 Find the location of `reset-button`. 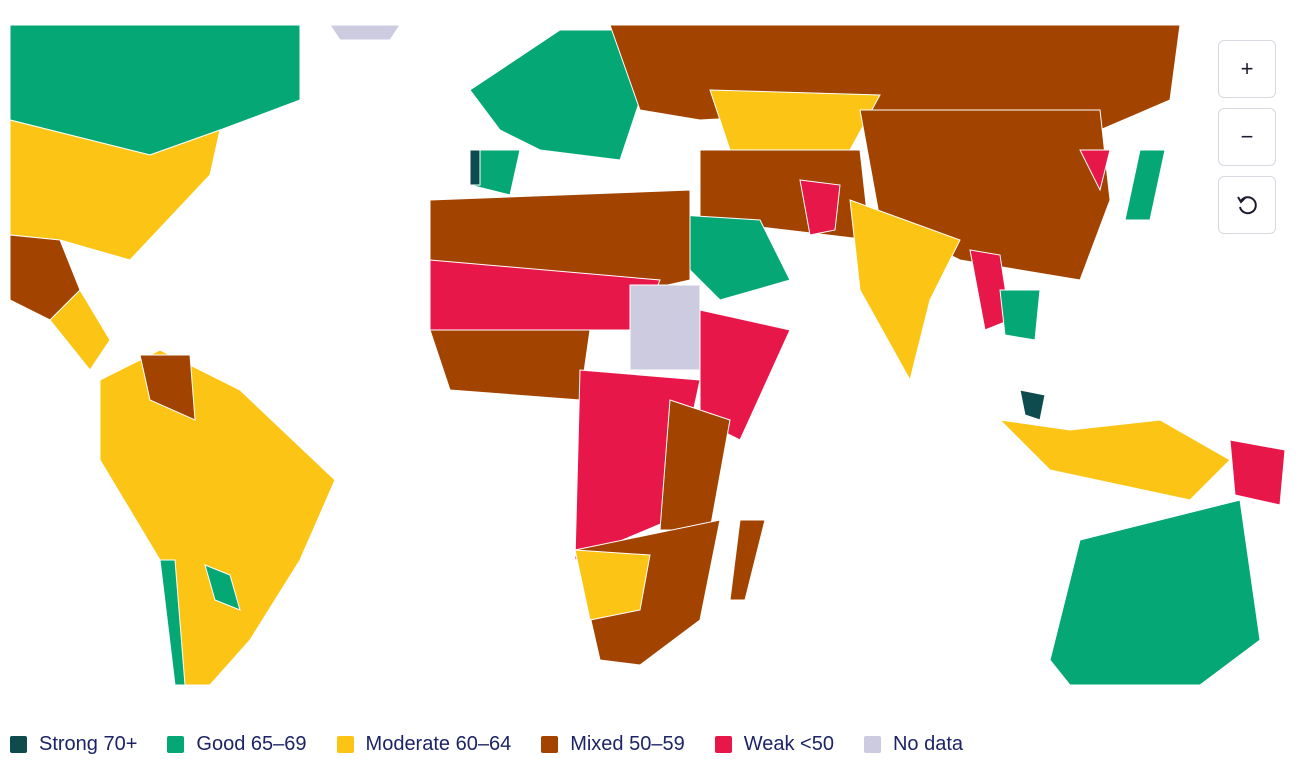

reset-button is located at coordinates (1247, 205).